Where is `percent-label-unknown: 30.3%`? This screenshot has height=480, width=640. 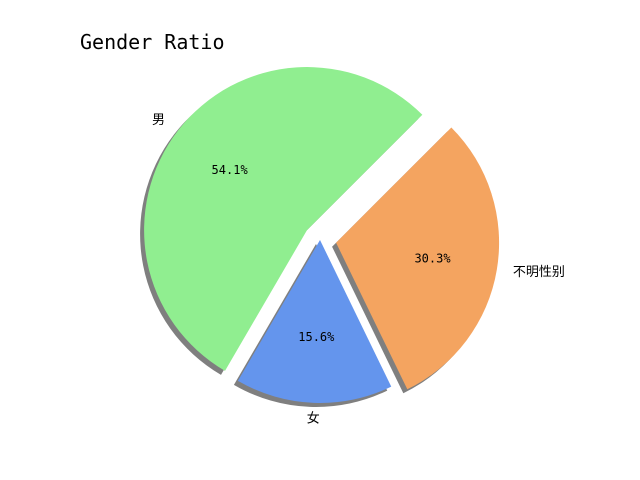
percent-label-unknown: 30.3% is located at coordinates (432, 258).